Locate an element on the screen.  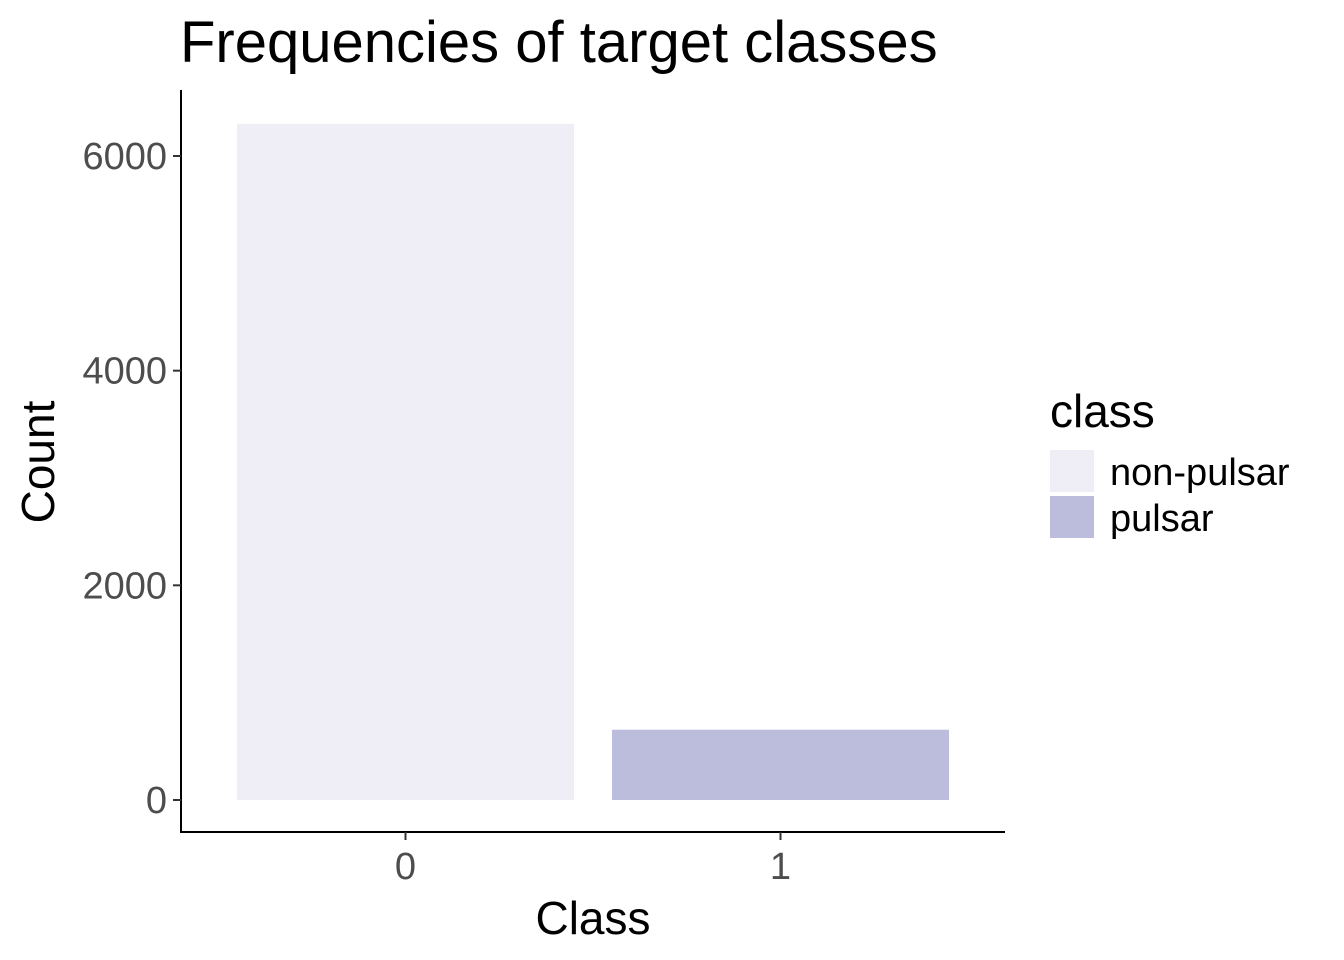
legend-swatch-pulsar is located at coordinates (1072, 517).